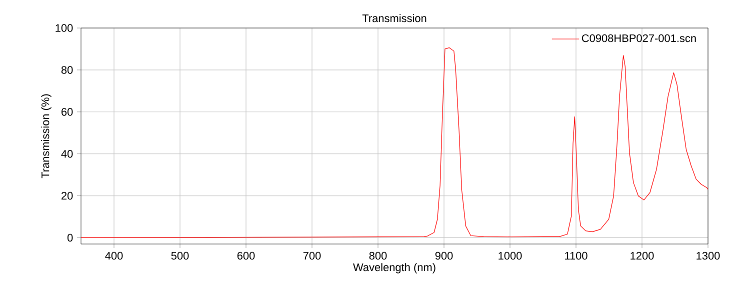 This screenshot has height=296, width=731. Describe the element at coordinates (642, 256) in the screenshot. I see `x-tick-label: 1200` at that location.